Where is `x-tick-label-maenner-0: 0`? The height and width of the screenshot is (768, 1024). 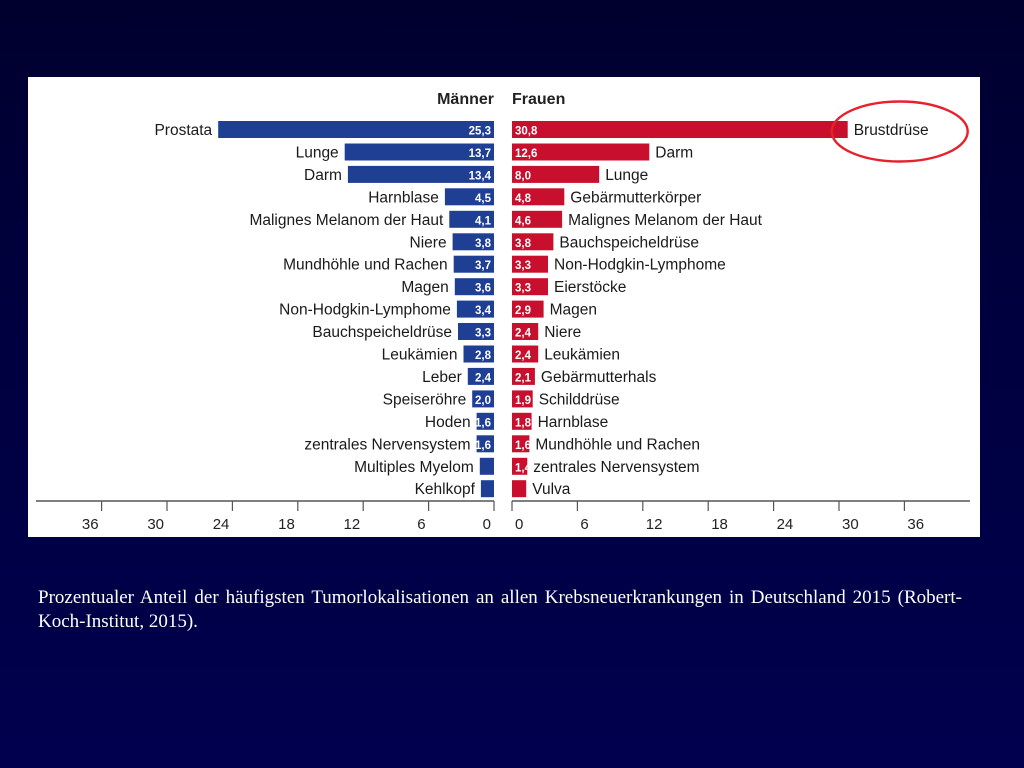
x-tick-label-maenner-0: 0 is located at coordinates (487, 524).